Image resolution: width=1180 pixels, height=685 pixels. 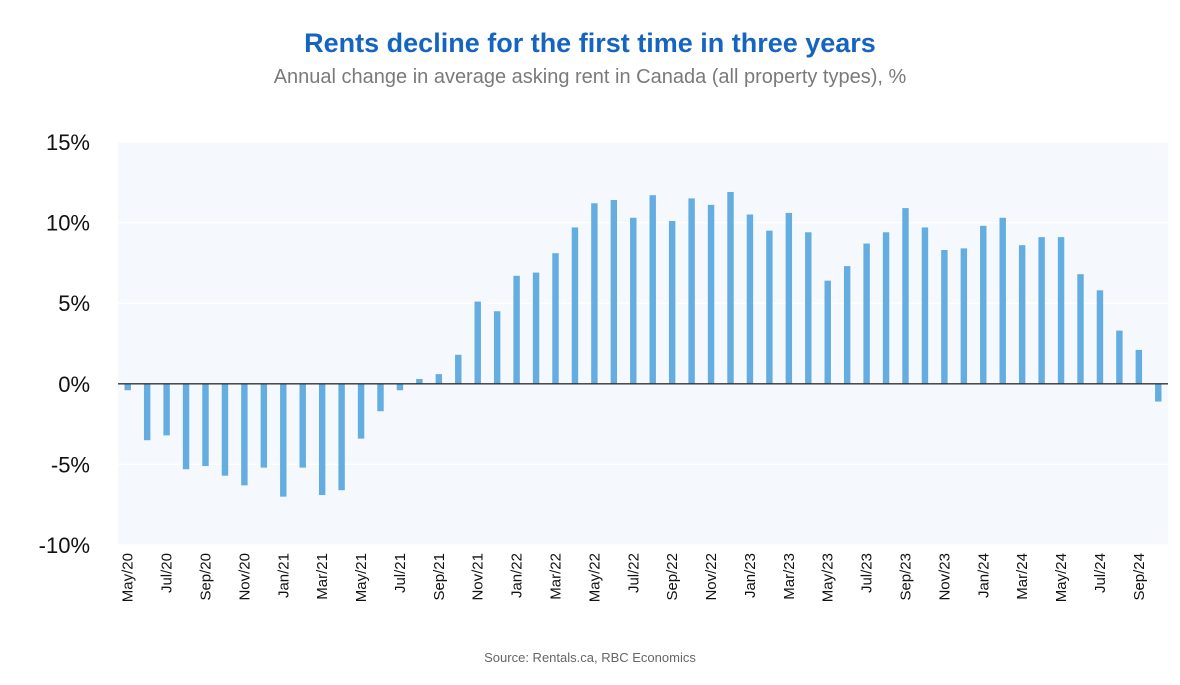 I want to click on x-tick-label: Sep/22, so click(x=672, y=577).